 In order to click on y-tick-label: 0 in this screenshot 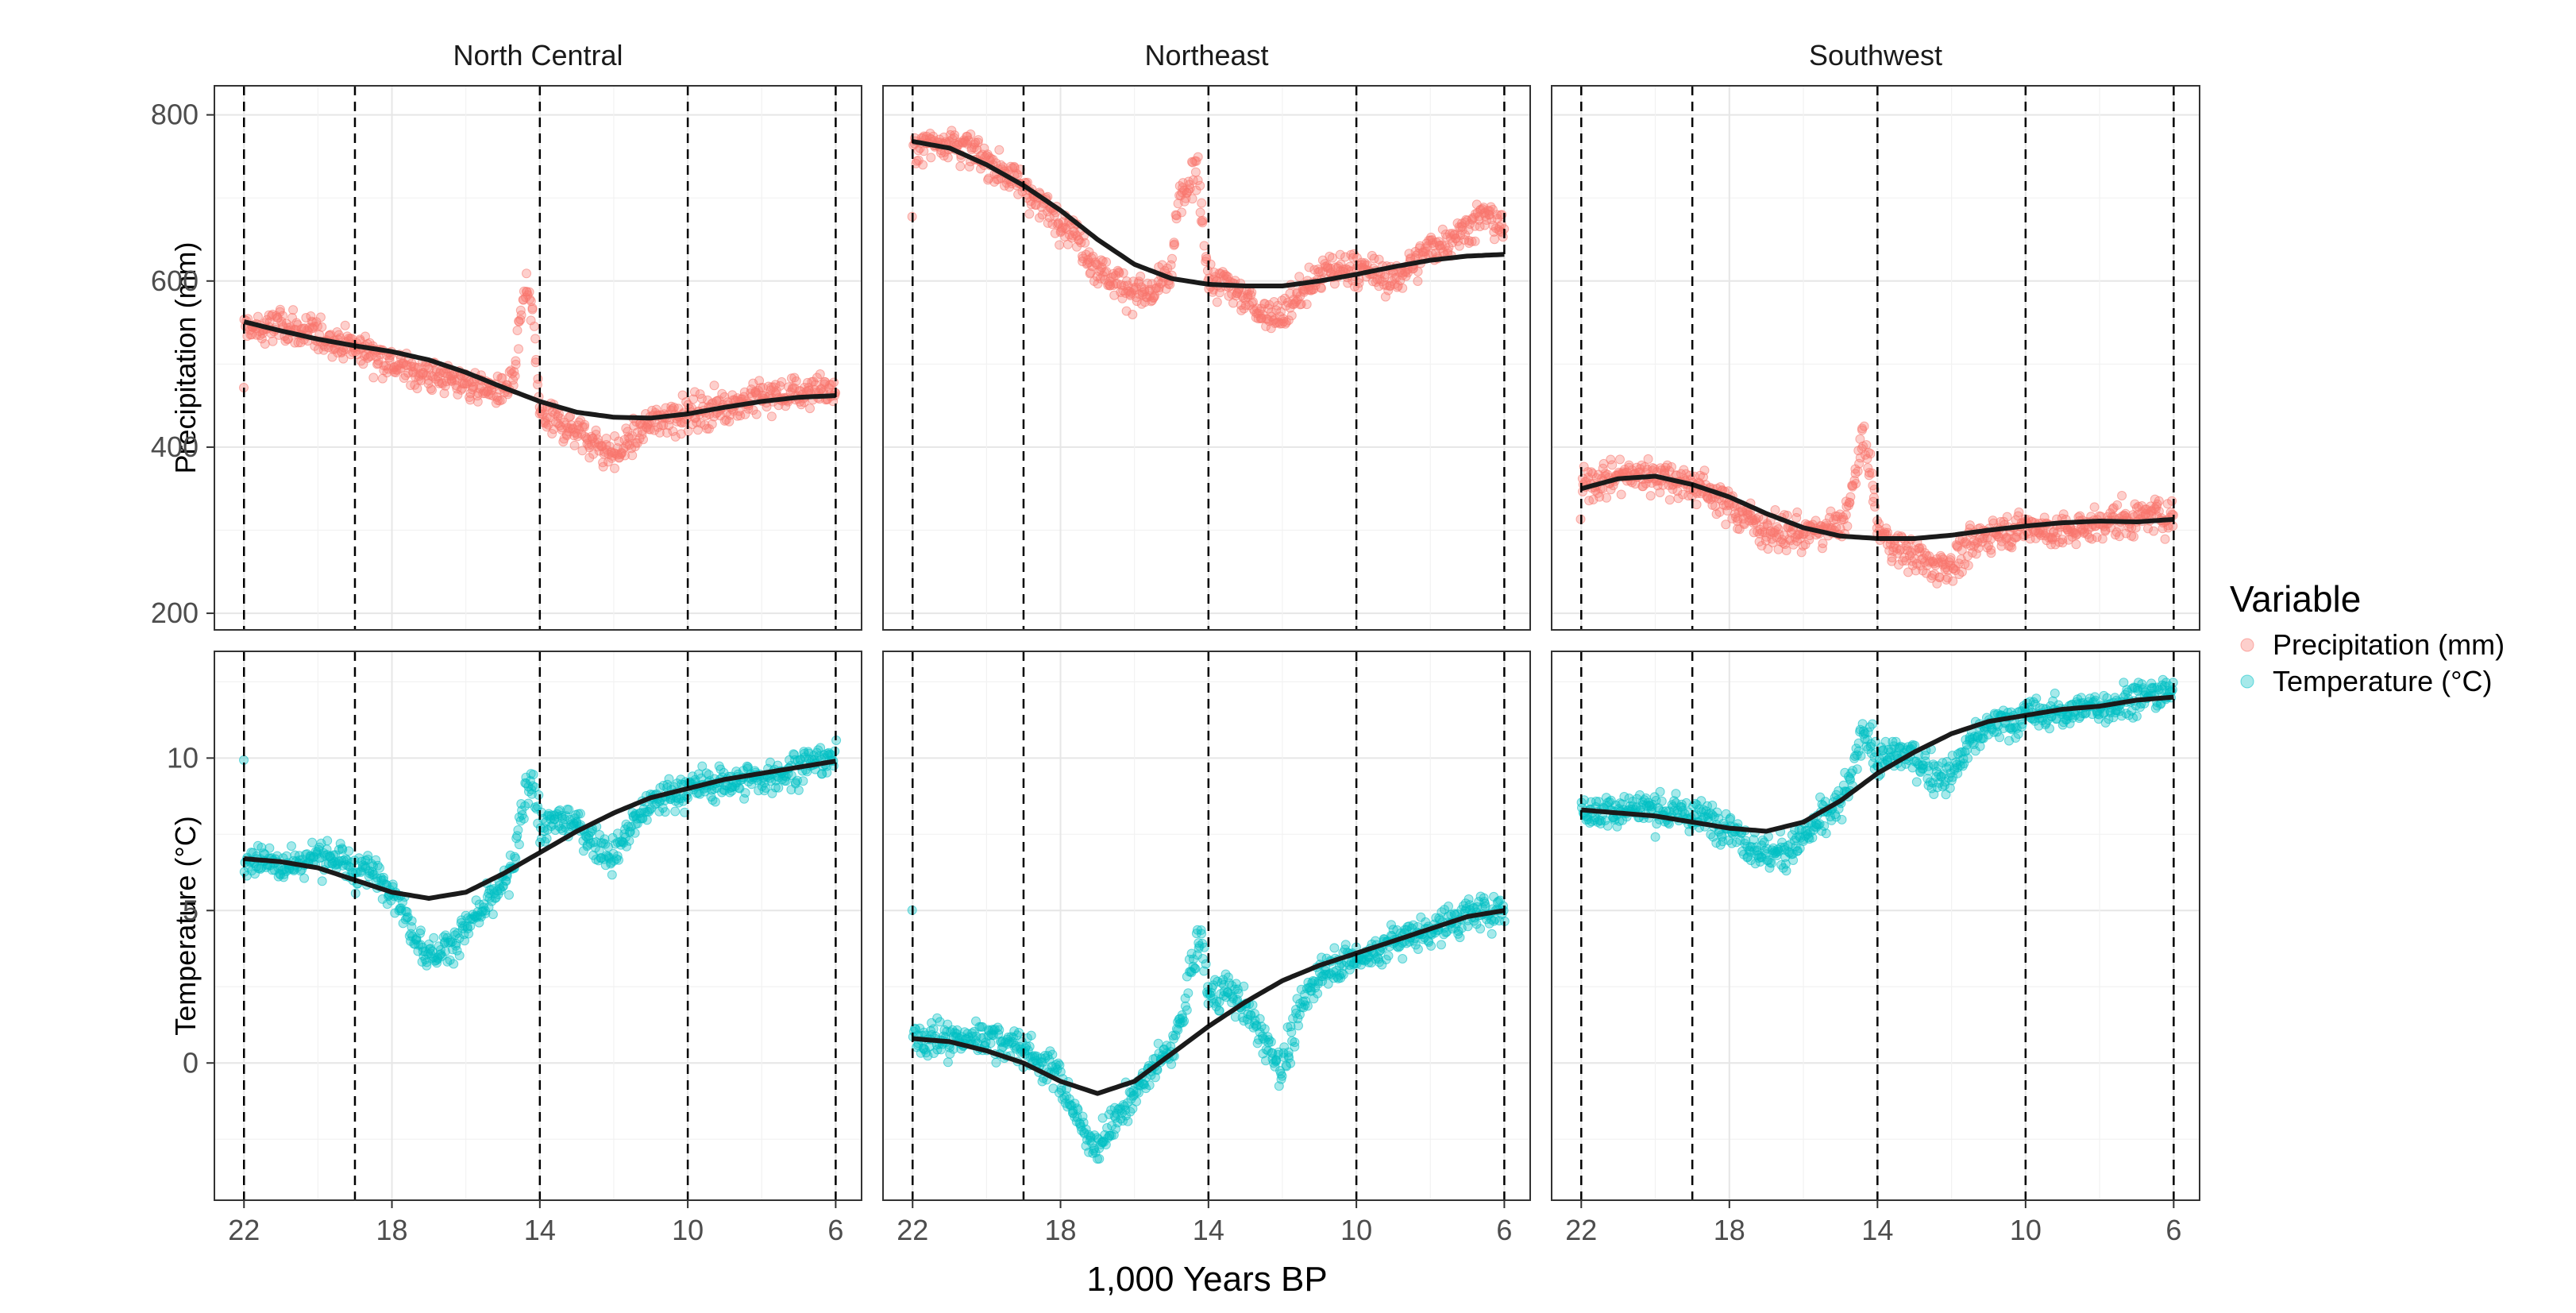, I will do `click(191, 1062)`.